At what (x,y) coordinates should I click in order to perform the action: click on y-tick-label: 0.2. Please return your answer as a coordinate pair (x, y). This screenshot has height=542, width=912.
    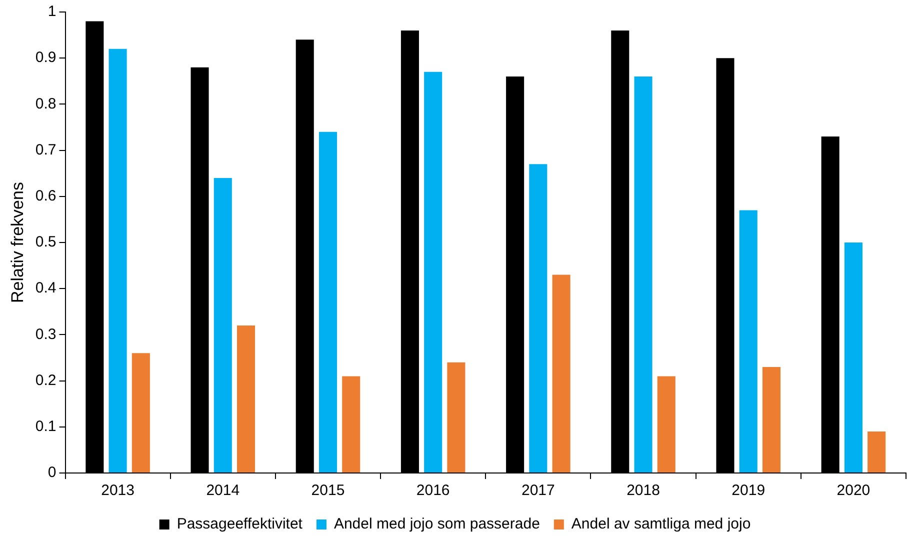
    Looking at the image, I should click on (45, 380).